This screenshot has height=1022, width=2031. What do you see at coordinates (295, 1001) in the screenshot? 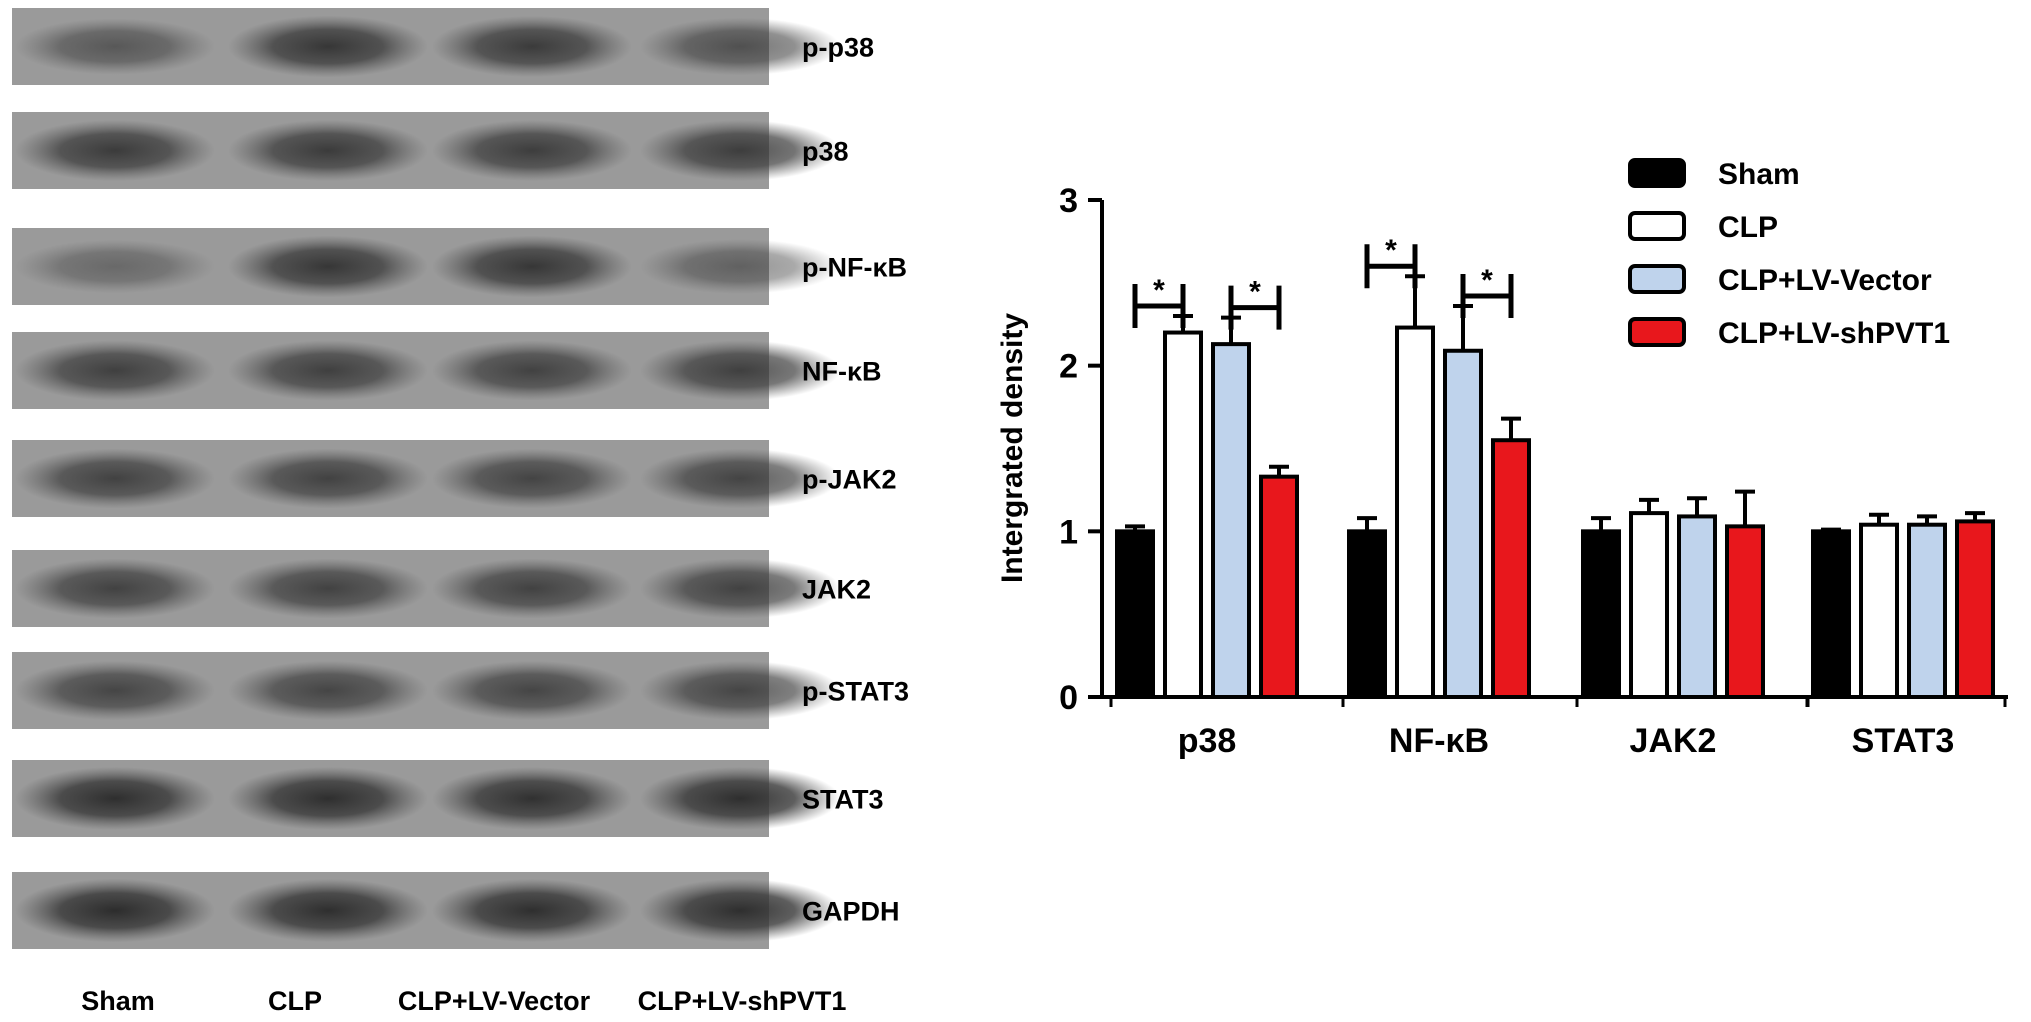
I see `blot-lane-label: CLP` at bounding box center [295, 1001].